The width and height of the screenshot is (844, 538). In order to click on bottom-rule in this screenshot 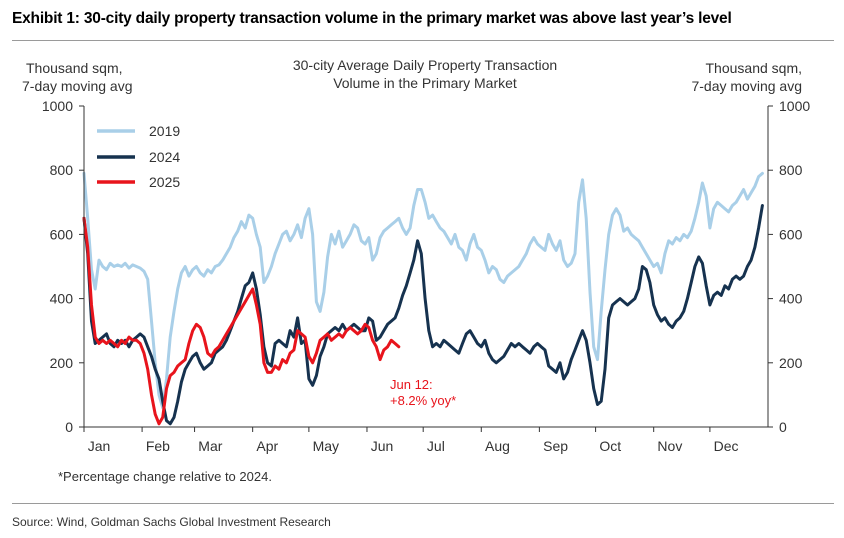, I will do `click(423, 503)`.